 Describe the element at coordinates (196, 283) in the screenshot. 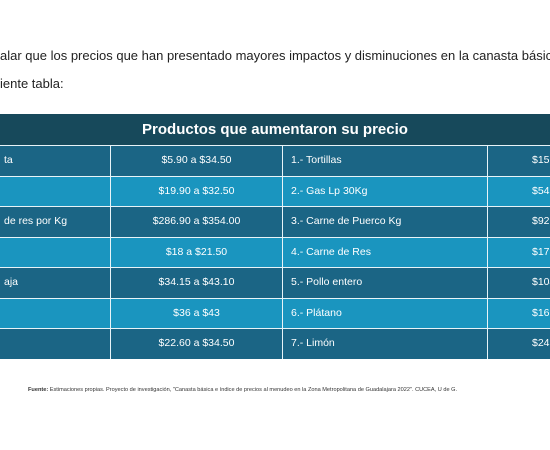

I see `table-cell: $34.15 a $43.10` at that location.